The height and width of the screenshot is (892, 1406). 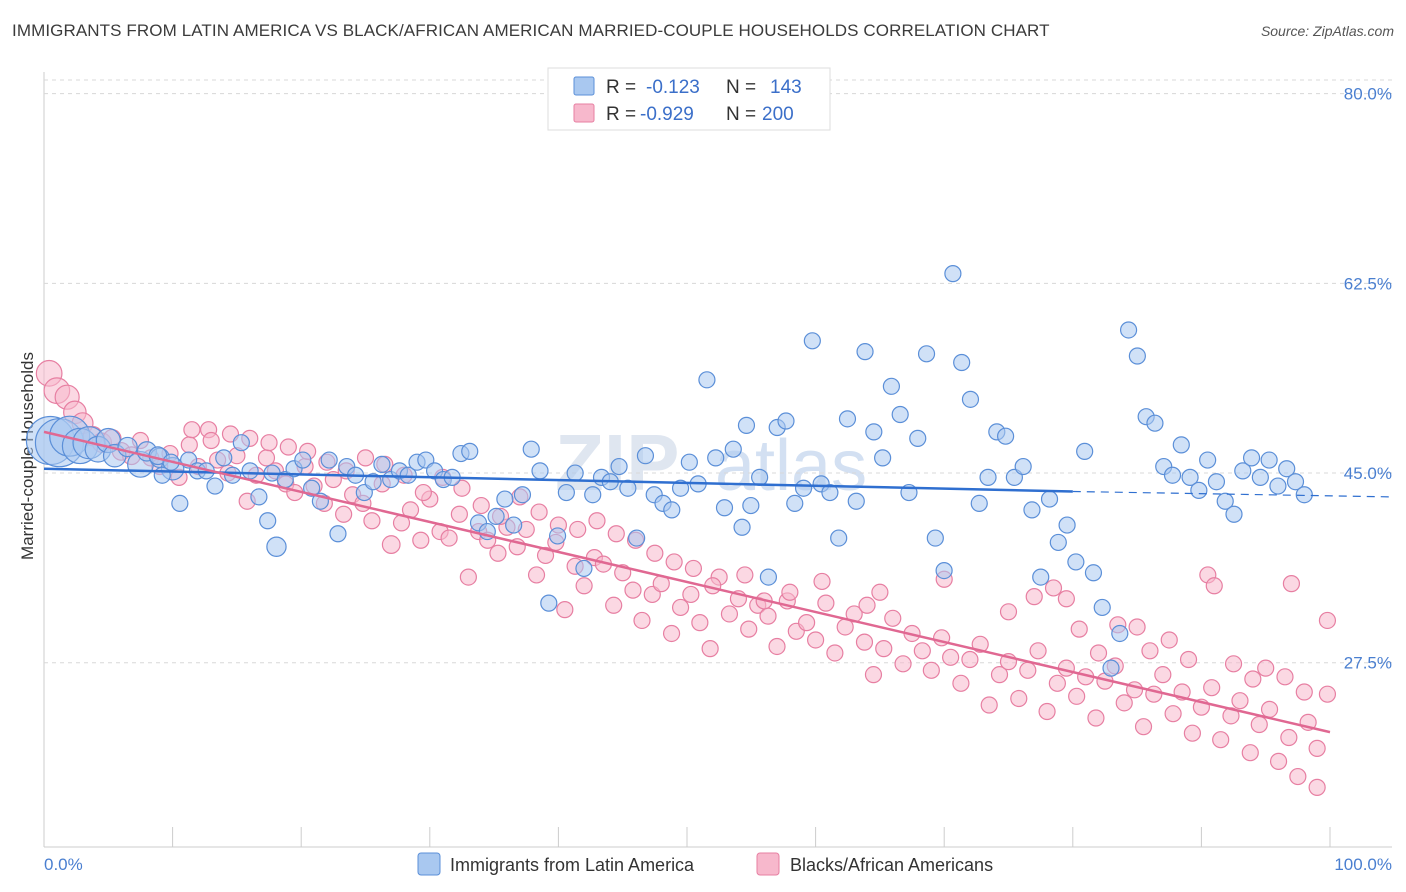 I want to click on bottom-legend-swatch-pink, so click(x=768, y=864).